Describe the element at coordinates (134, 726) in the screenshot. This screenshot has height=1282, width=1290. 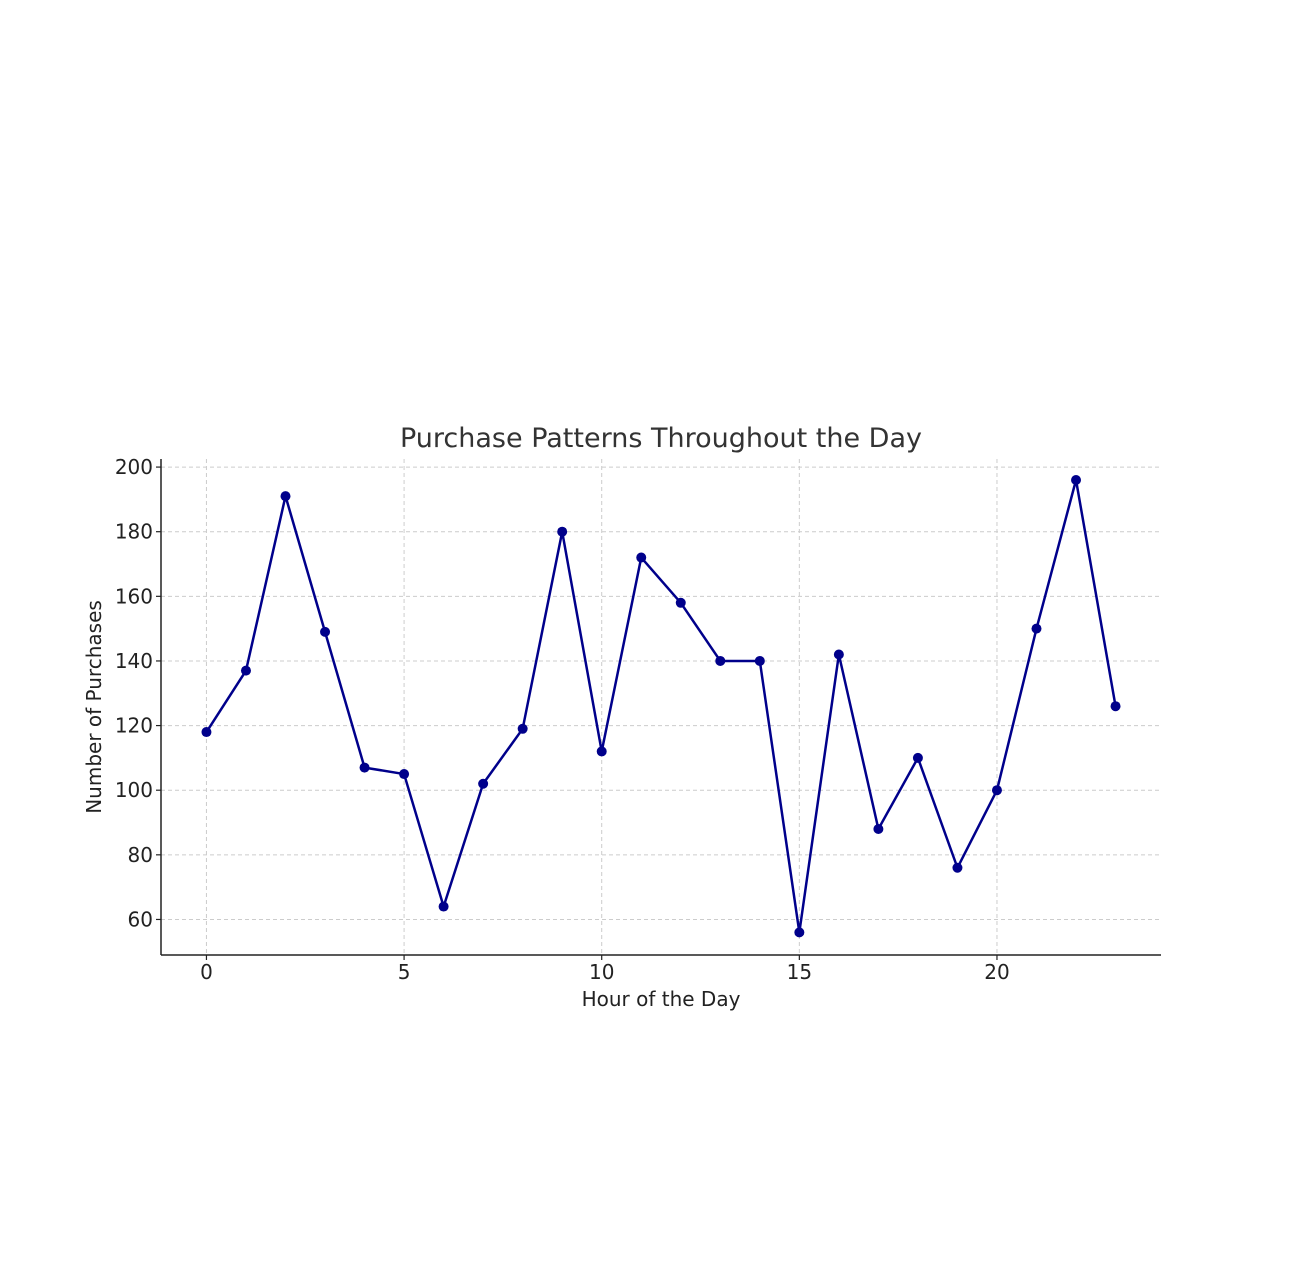
I see `y-tick-label: 120` at that location.